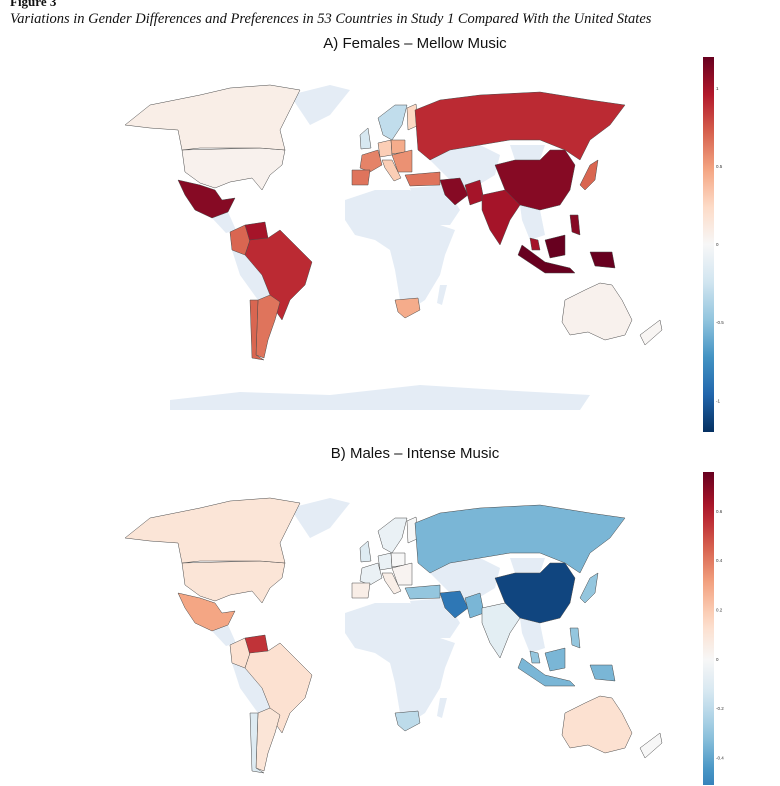 The height and width of the screenshot is (786, 780). Describe the element at coordinates (720, 322) in the screenshot. I see `colorbar-tick-label: -0.5` at that location.